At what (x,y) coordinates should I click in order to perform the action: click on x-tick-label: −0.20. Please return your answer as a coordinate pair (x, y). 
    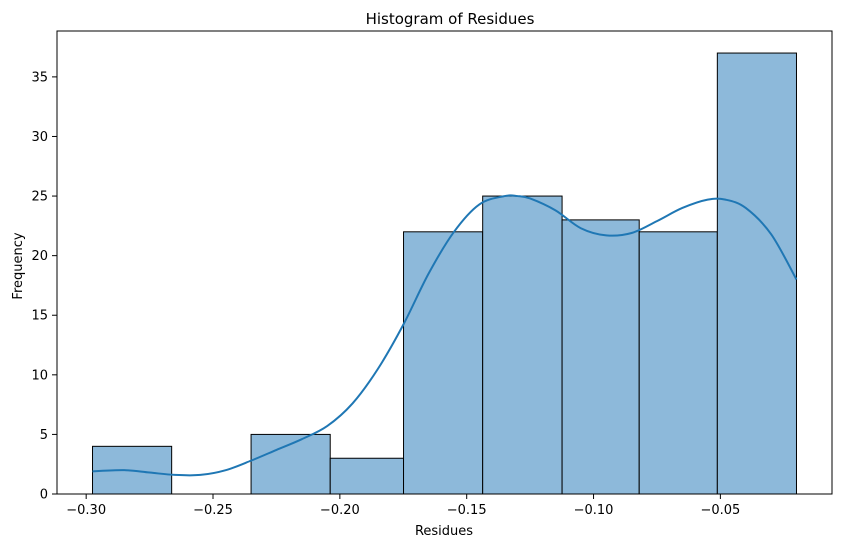
    Looking at the image, I should click on (340, 510).